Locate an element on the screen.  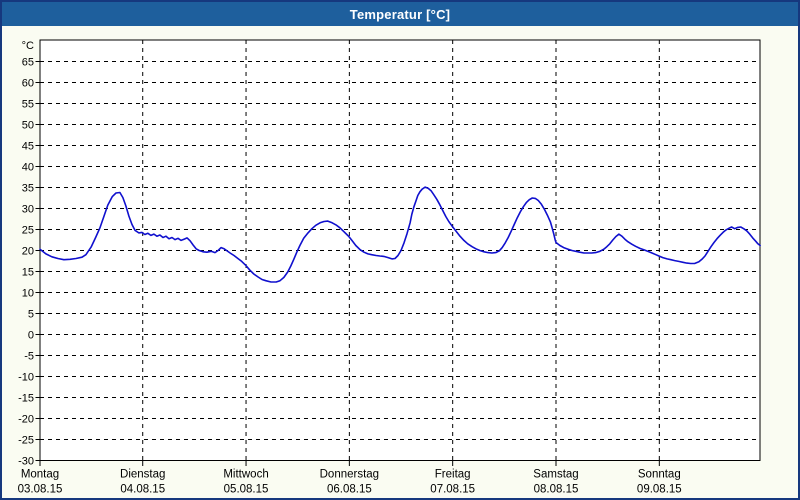
y-tick-label: 20 is located at coordinates (28, 252).